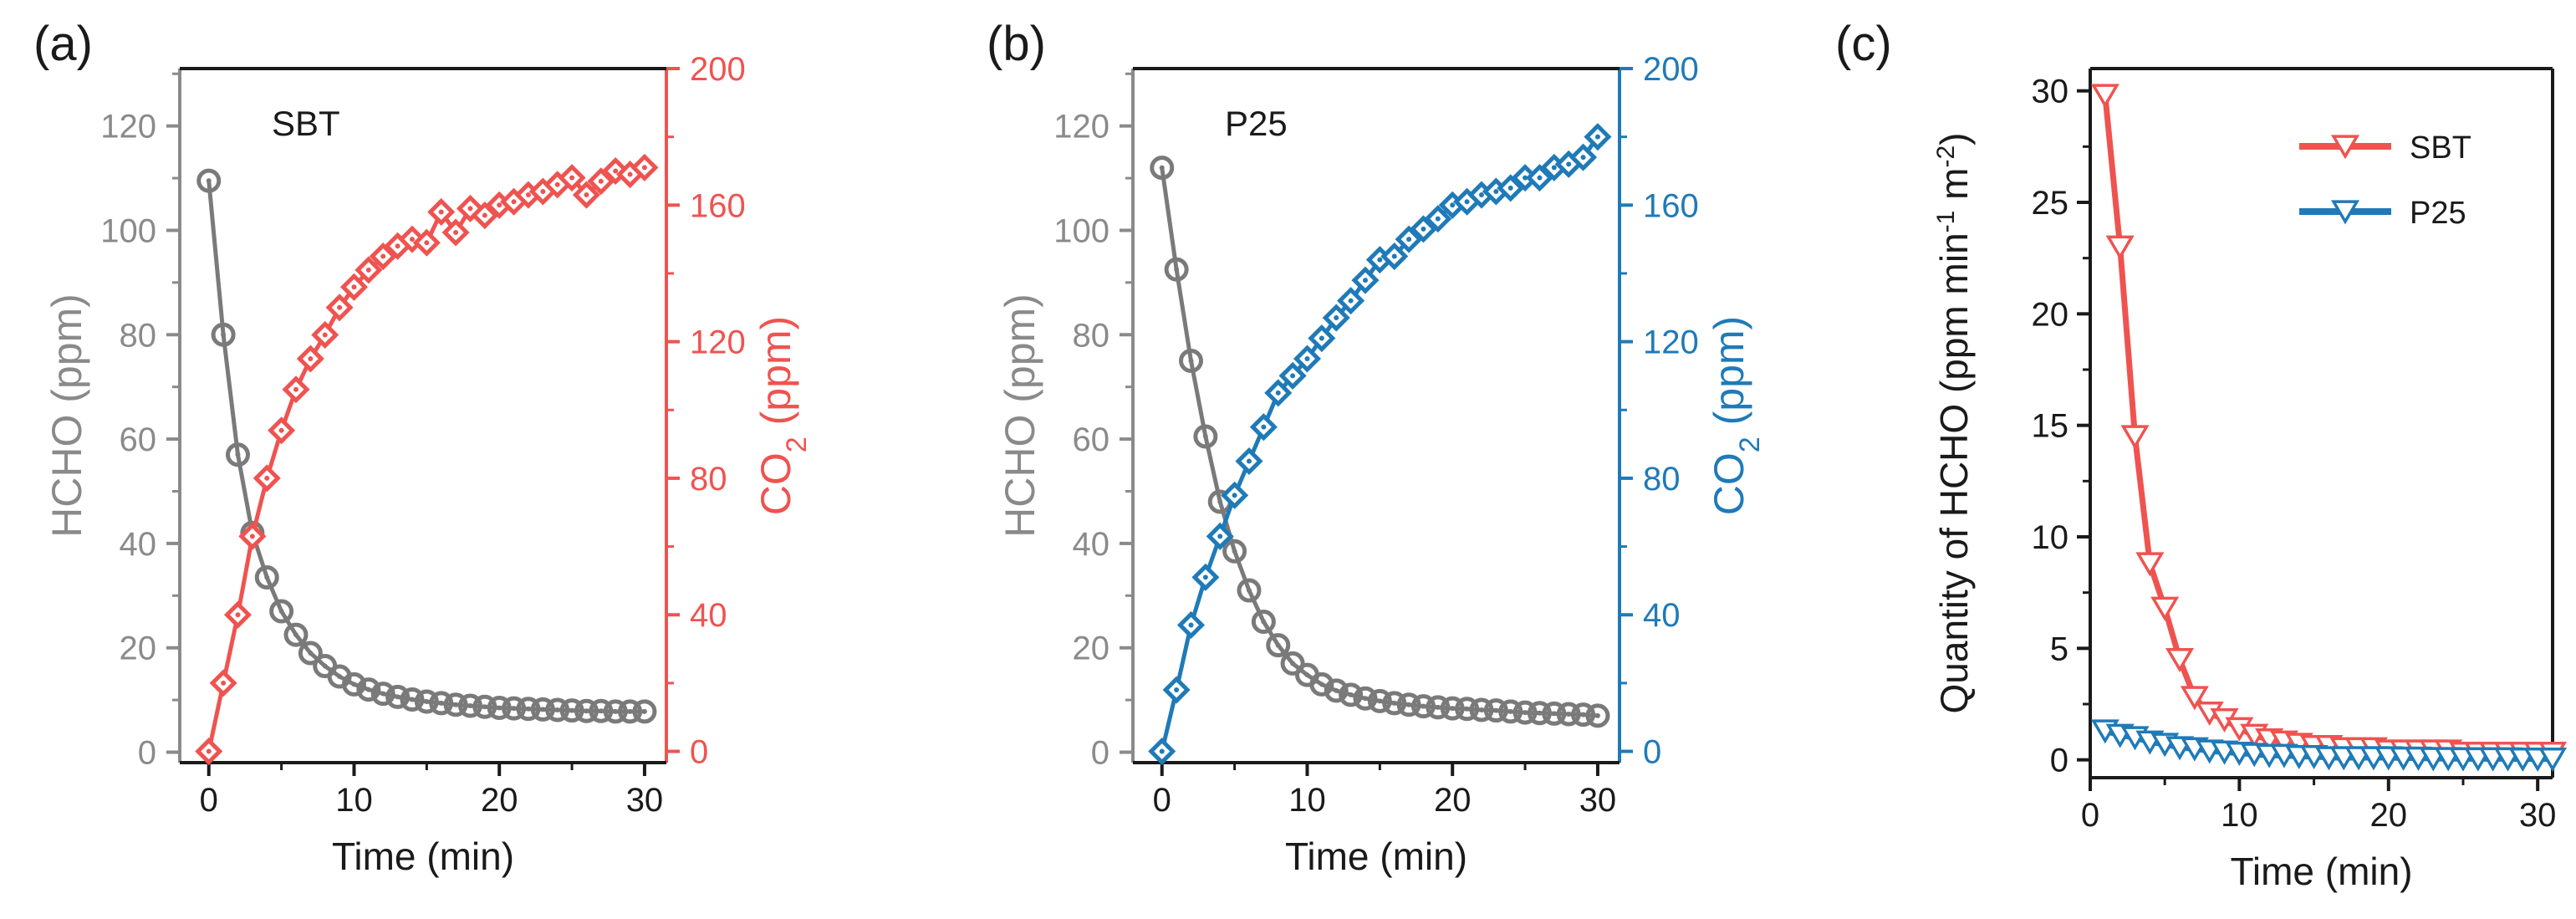 Image resolution: width=2576 pixels, height=919 pixels. Describe the element at coordinates (1954, 472) in the screenshot. I see `panel-c-y-label-prefix: Quantity of HCHO (ppm min` at that location.